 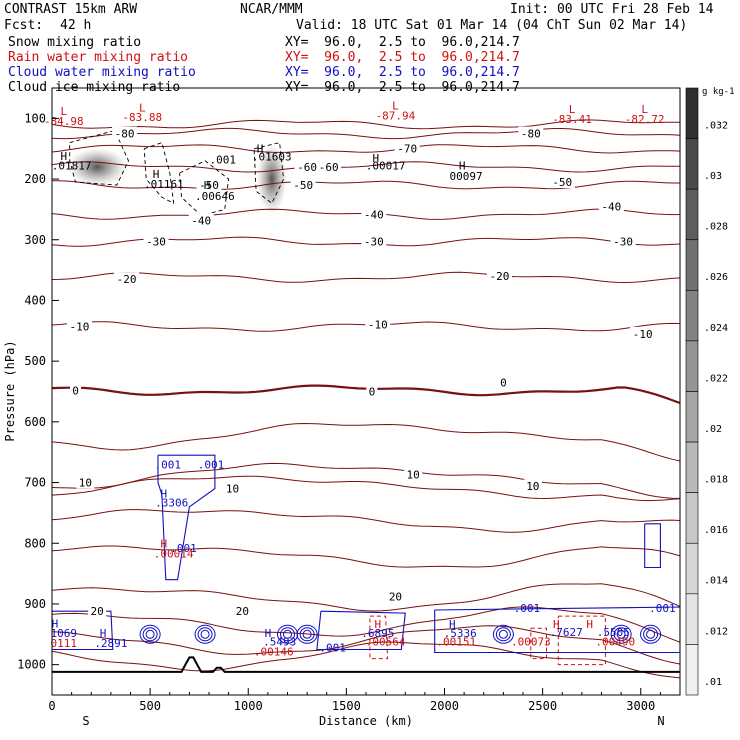 I want to click on y-tick-label: 200, so click(x=35, y=179).